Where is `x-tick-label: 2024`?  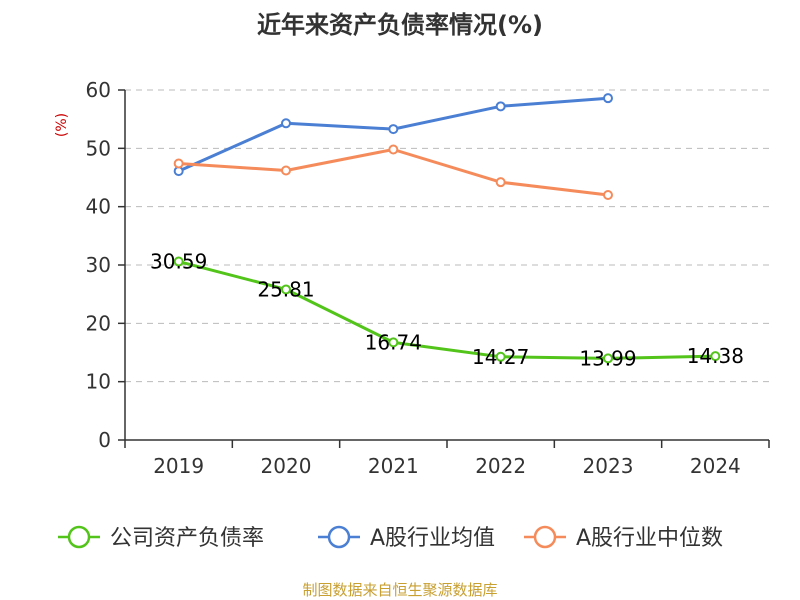 x-tick-label: 2024 is located at coordinates (715, 466).